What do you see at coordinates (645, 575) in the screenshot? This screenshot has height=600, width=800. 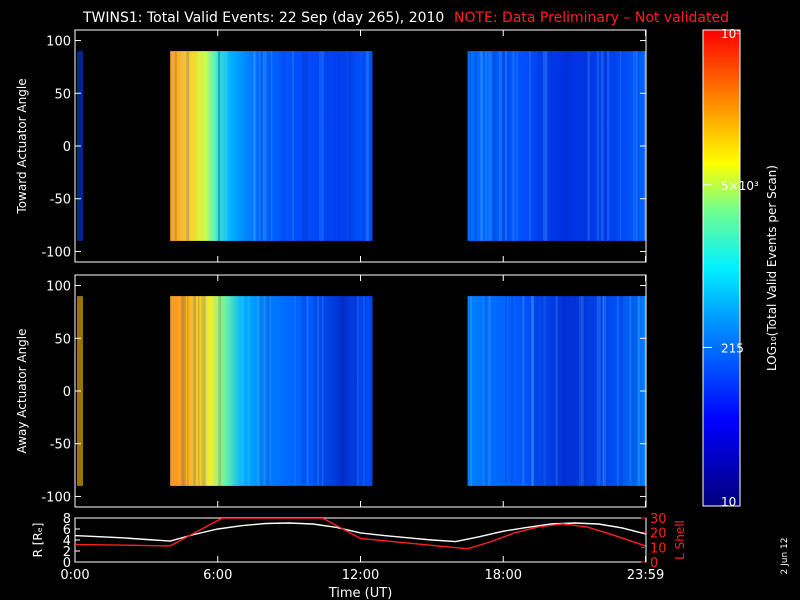 I see `orbit-xtick-label: 23:59` at bounding box center [645, 575].